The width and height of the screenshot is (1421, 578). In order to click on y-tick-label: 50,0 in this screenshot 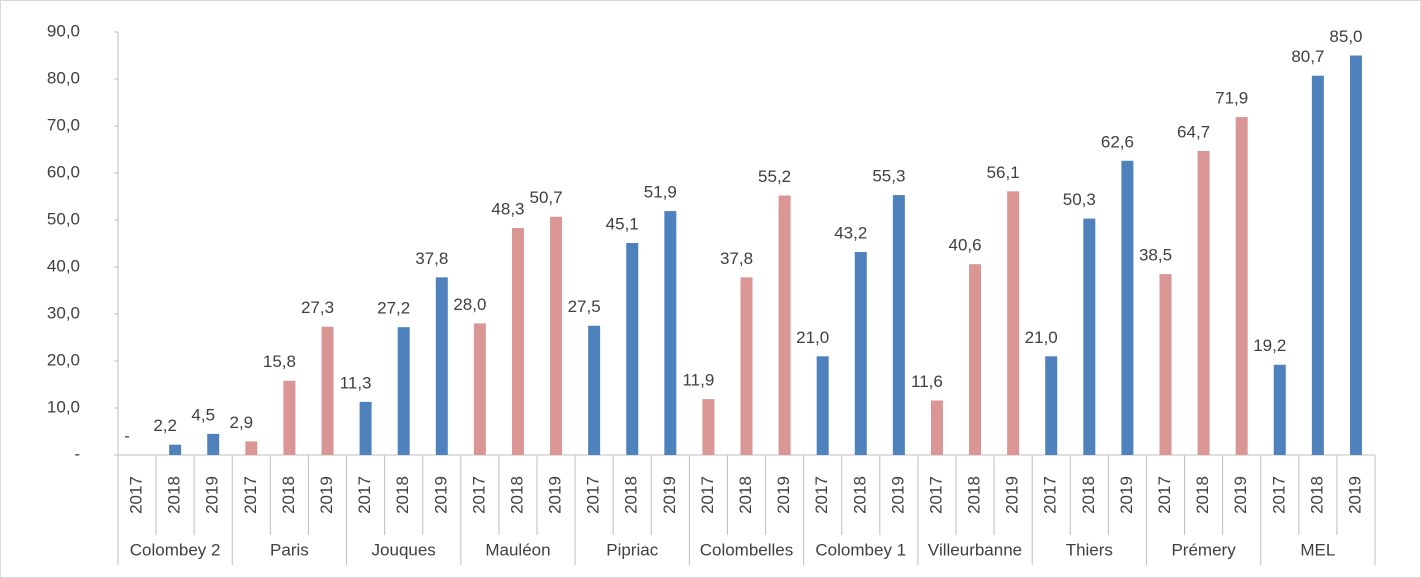, I will do `click(63, 218)`.